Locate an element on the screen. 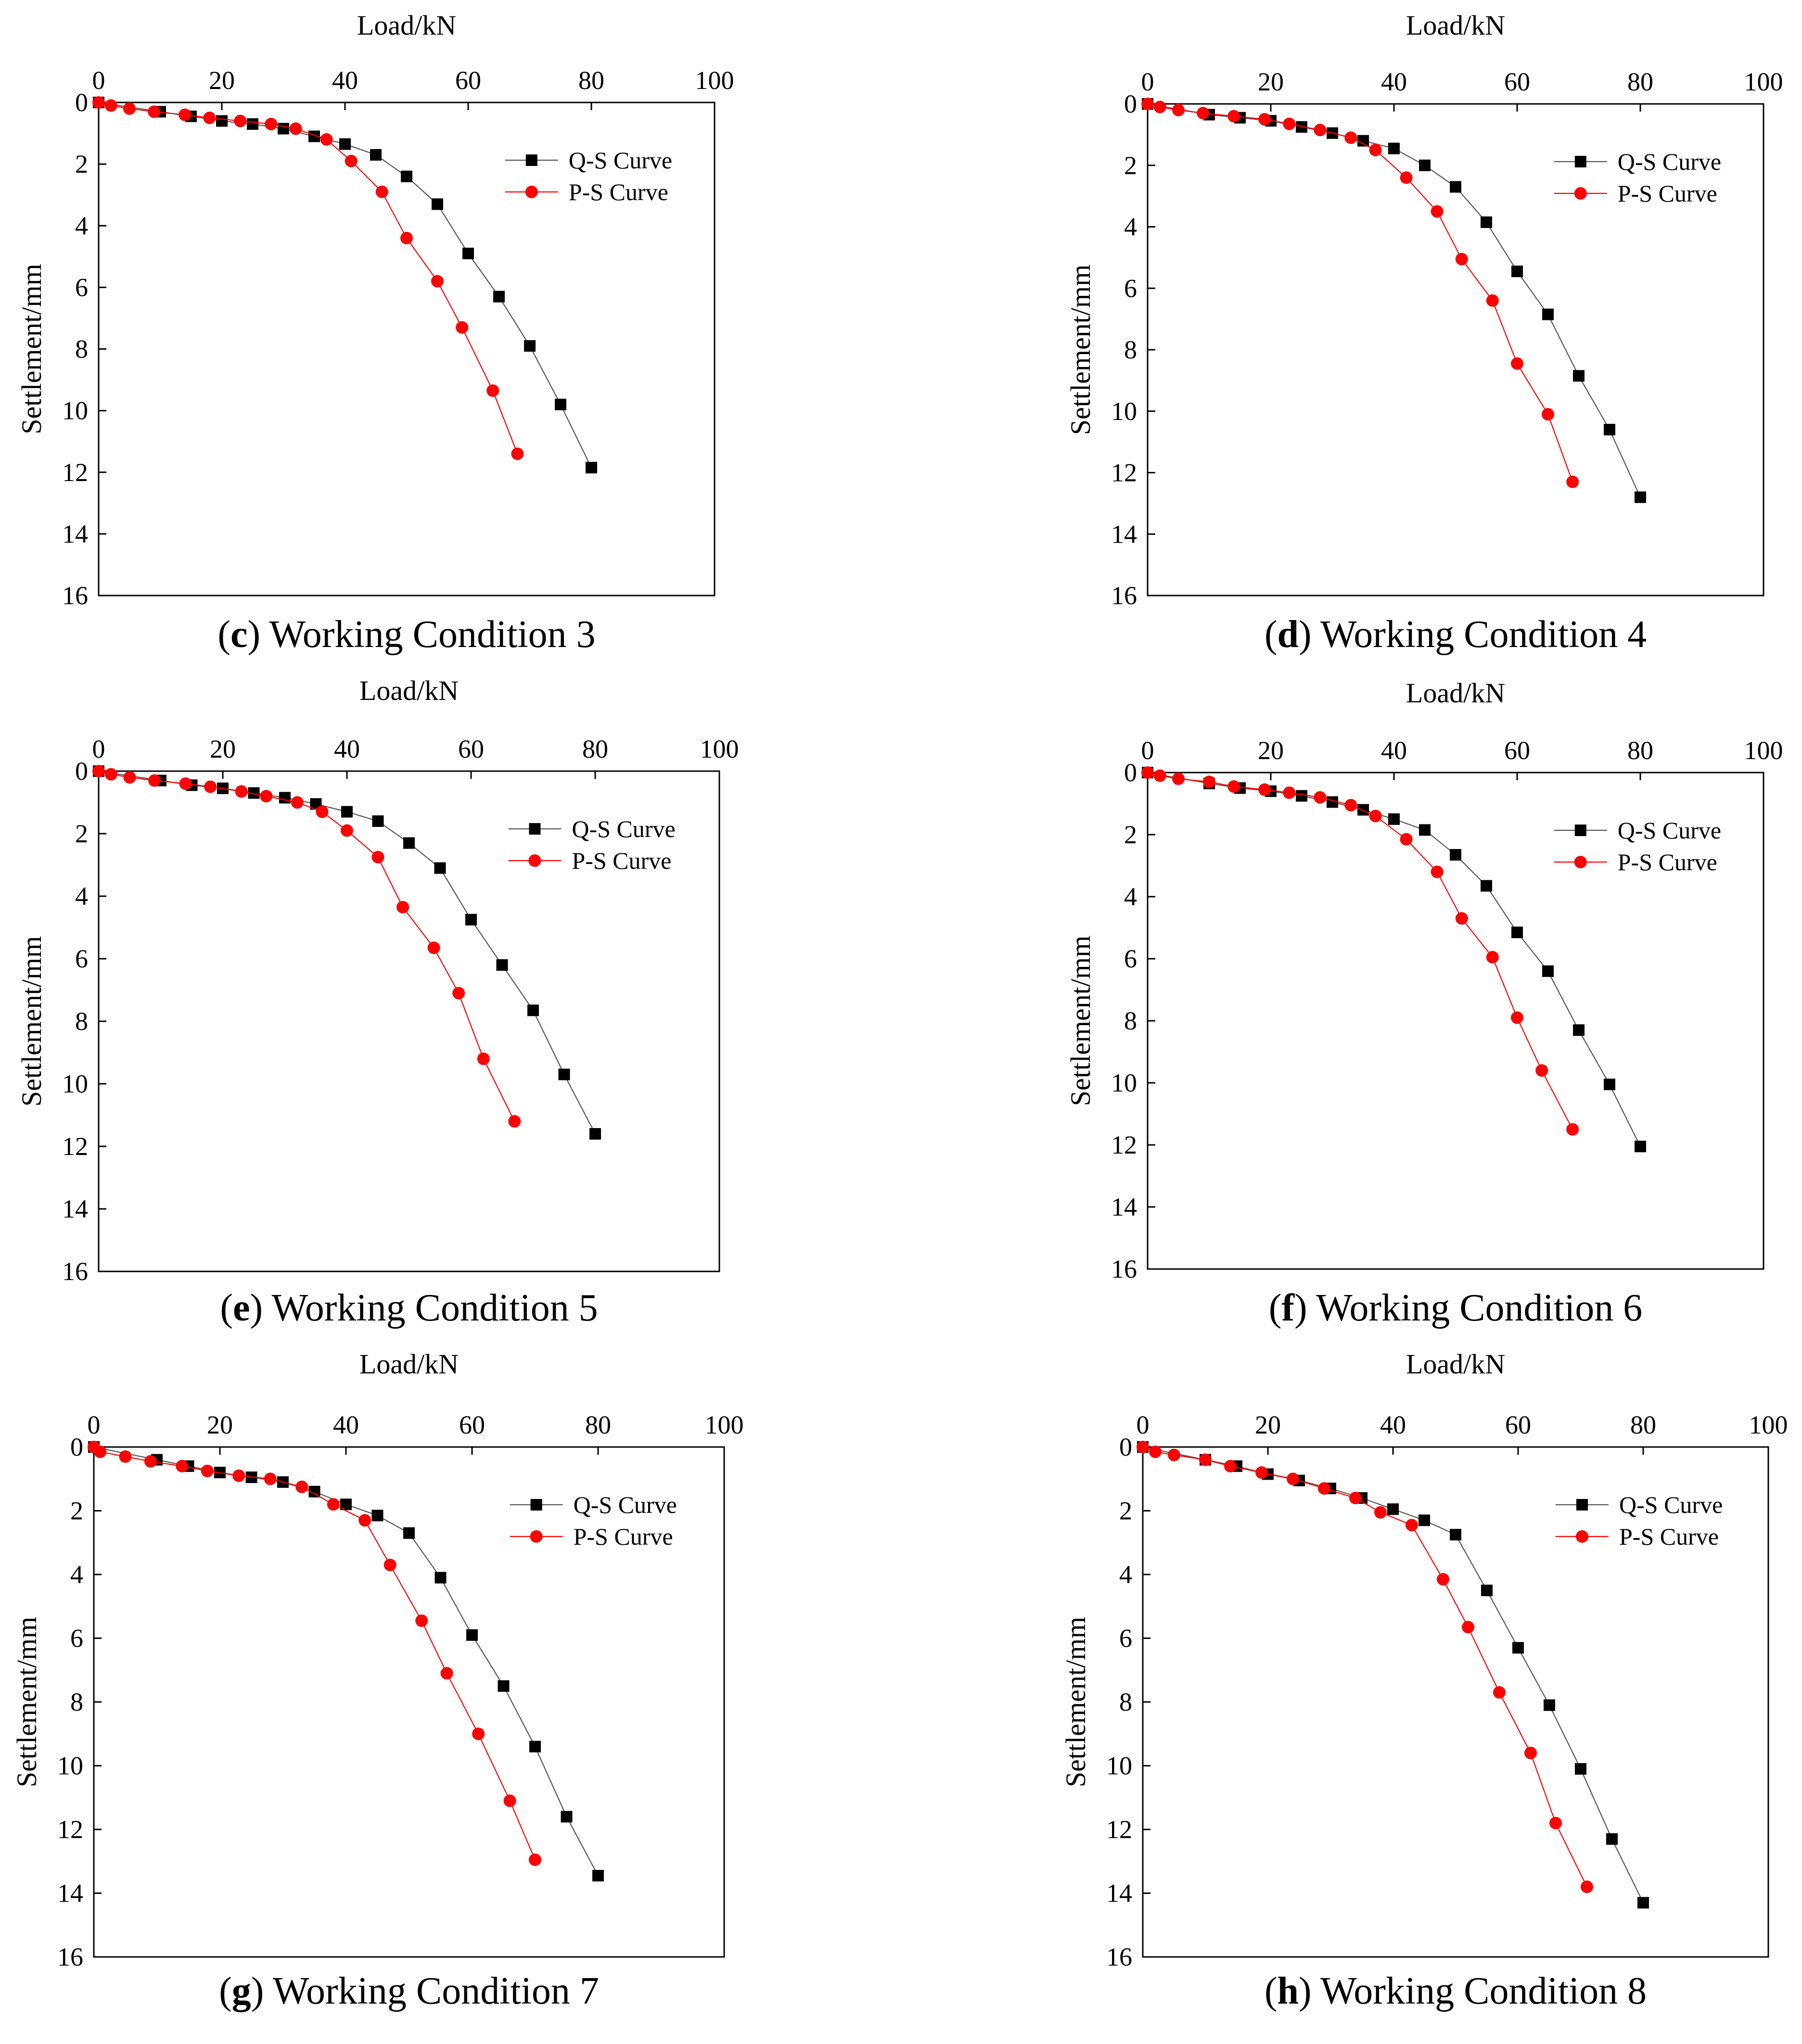 This screenshot has height=2044, width=1802. y-axis-title: Settlement/mm is located at coordinates (32, 1021).